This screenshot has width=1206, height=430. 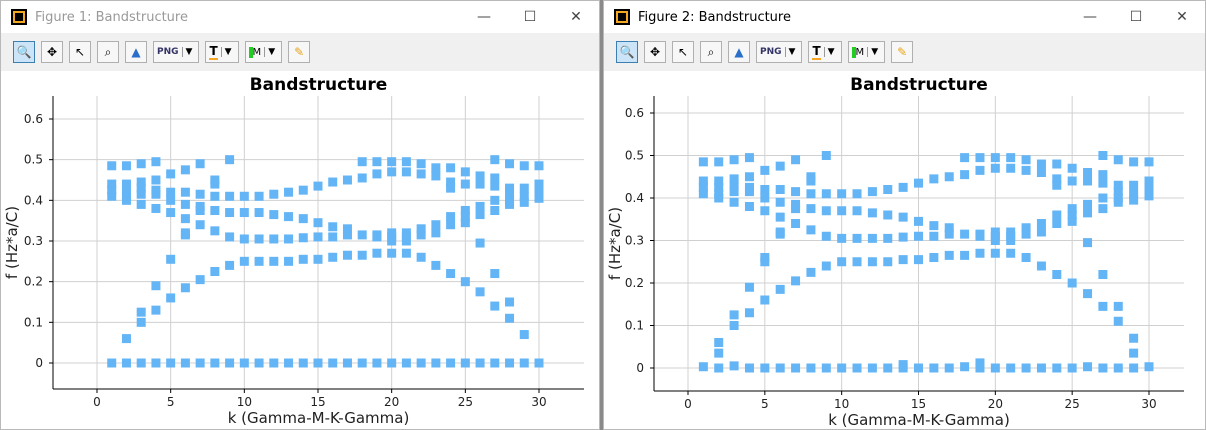 I want to click on chart-title: Bandstructure, so click(x=319, y=85).